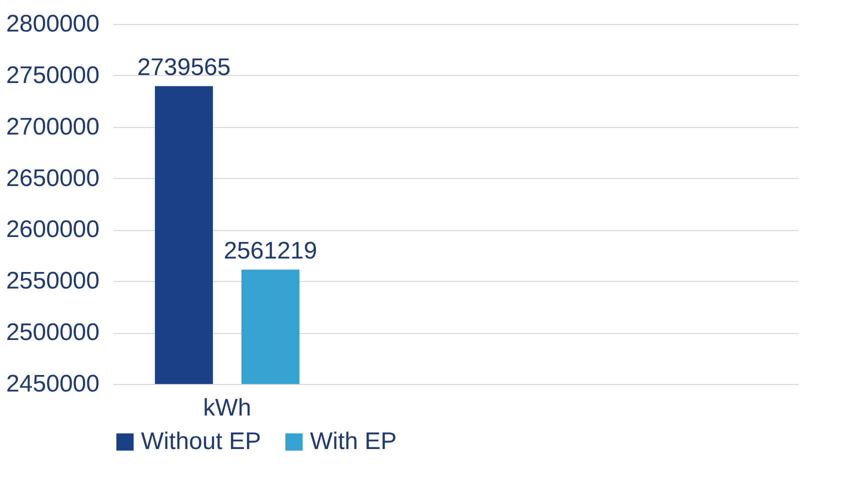 This screenshot has width=854, height=489. Describe the element at coordinates (53, 332) in the screenshot. I see `y-tick-label: 2500000` at that location.